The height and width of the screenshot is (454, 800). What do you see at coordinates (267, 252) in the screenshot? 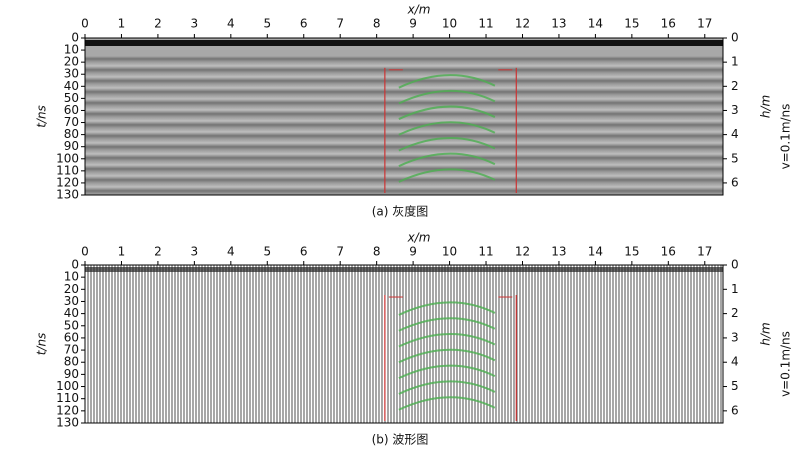
I see `x-tick-label: 5` at bounding box center [267, 252].